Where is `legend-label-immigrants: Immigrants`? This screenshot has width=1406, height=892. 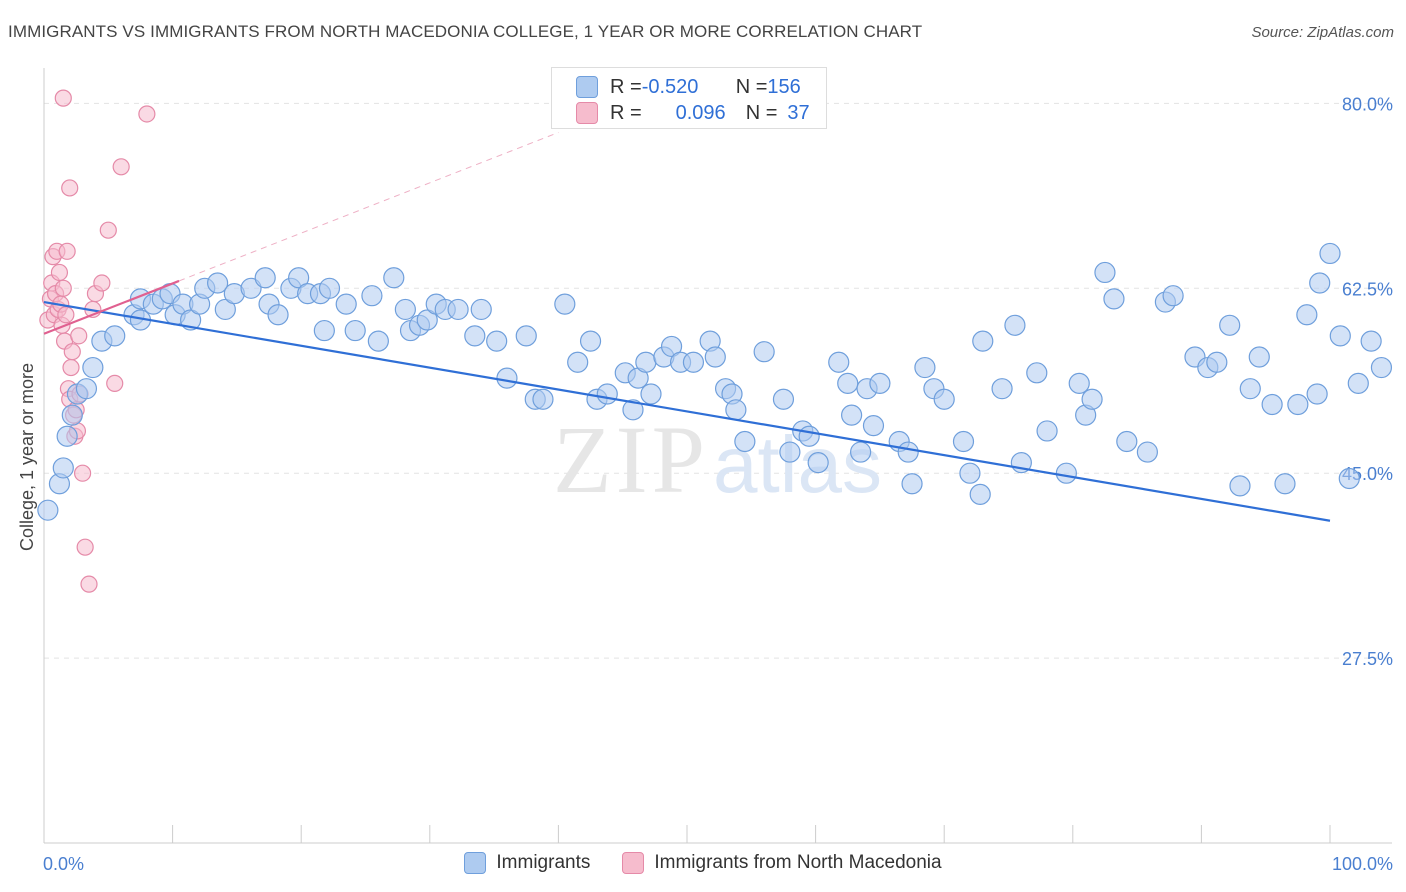
legend-label-immigrants: Immigrants is located at coordinates (543, 862).